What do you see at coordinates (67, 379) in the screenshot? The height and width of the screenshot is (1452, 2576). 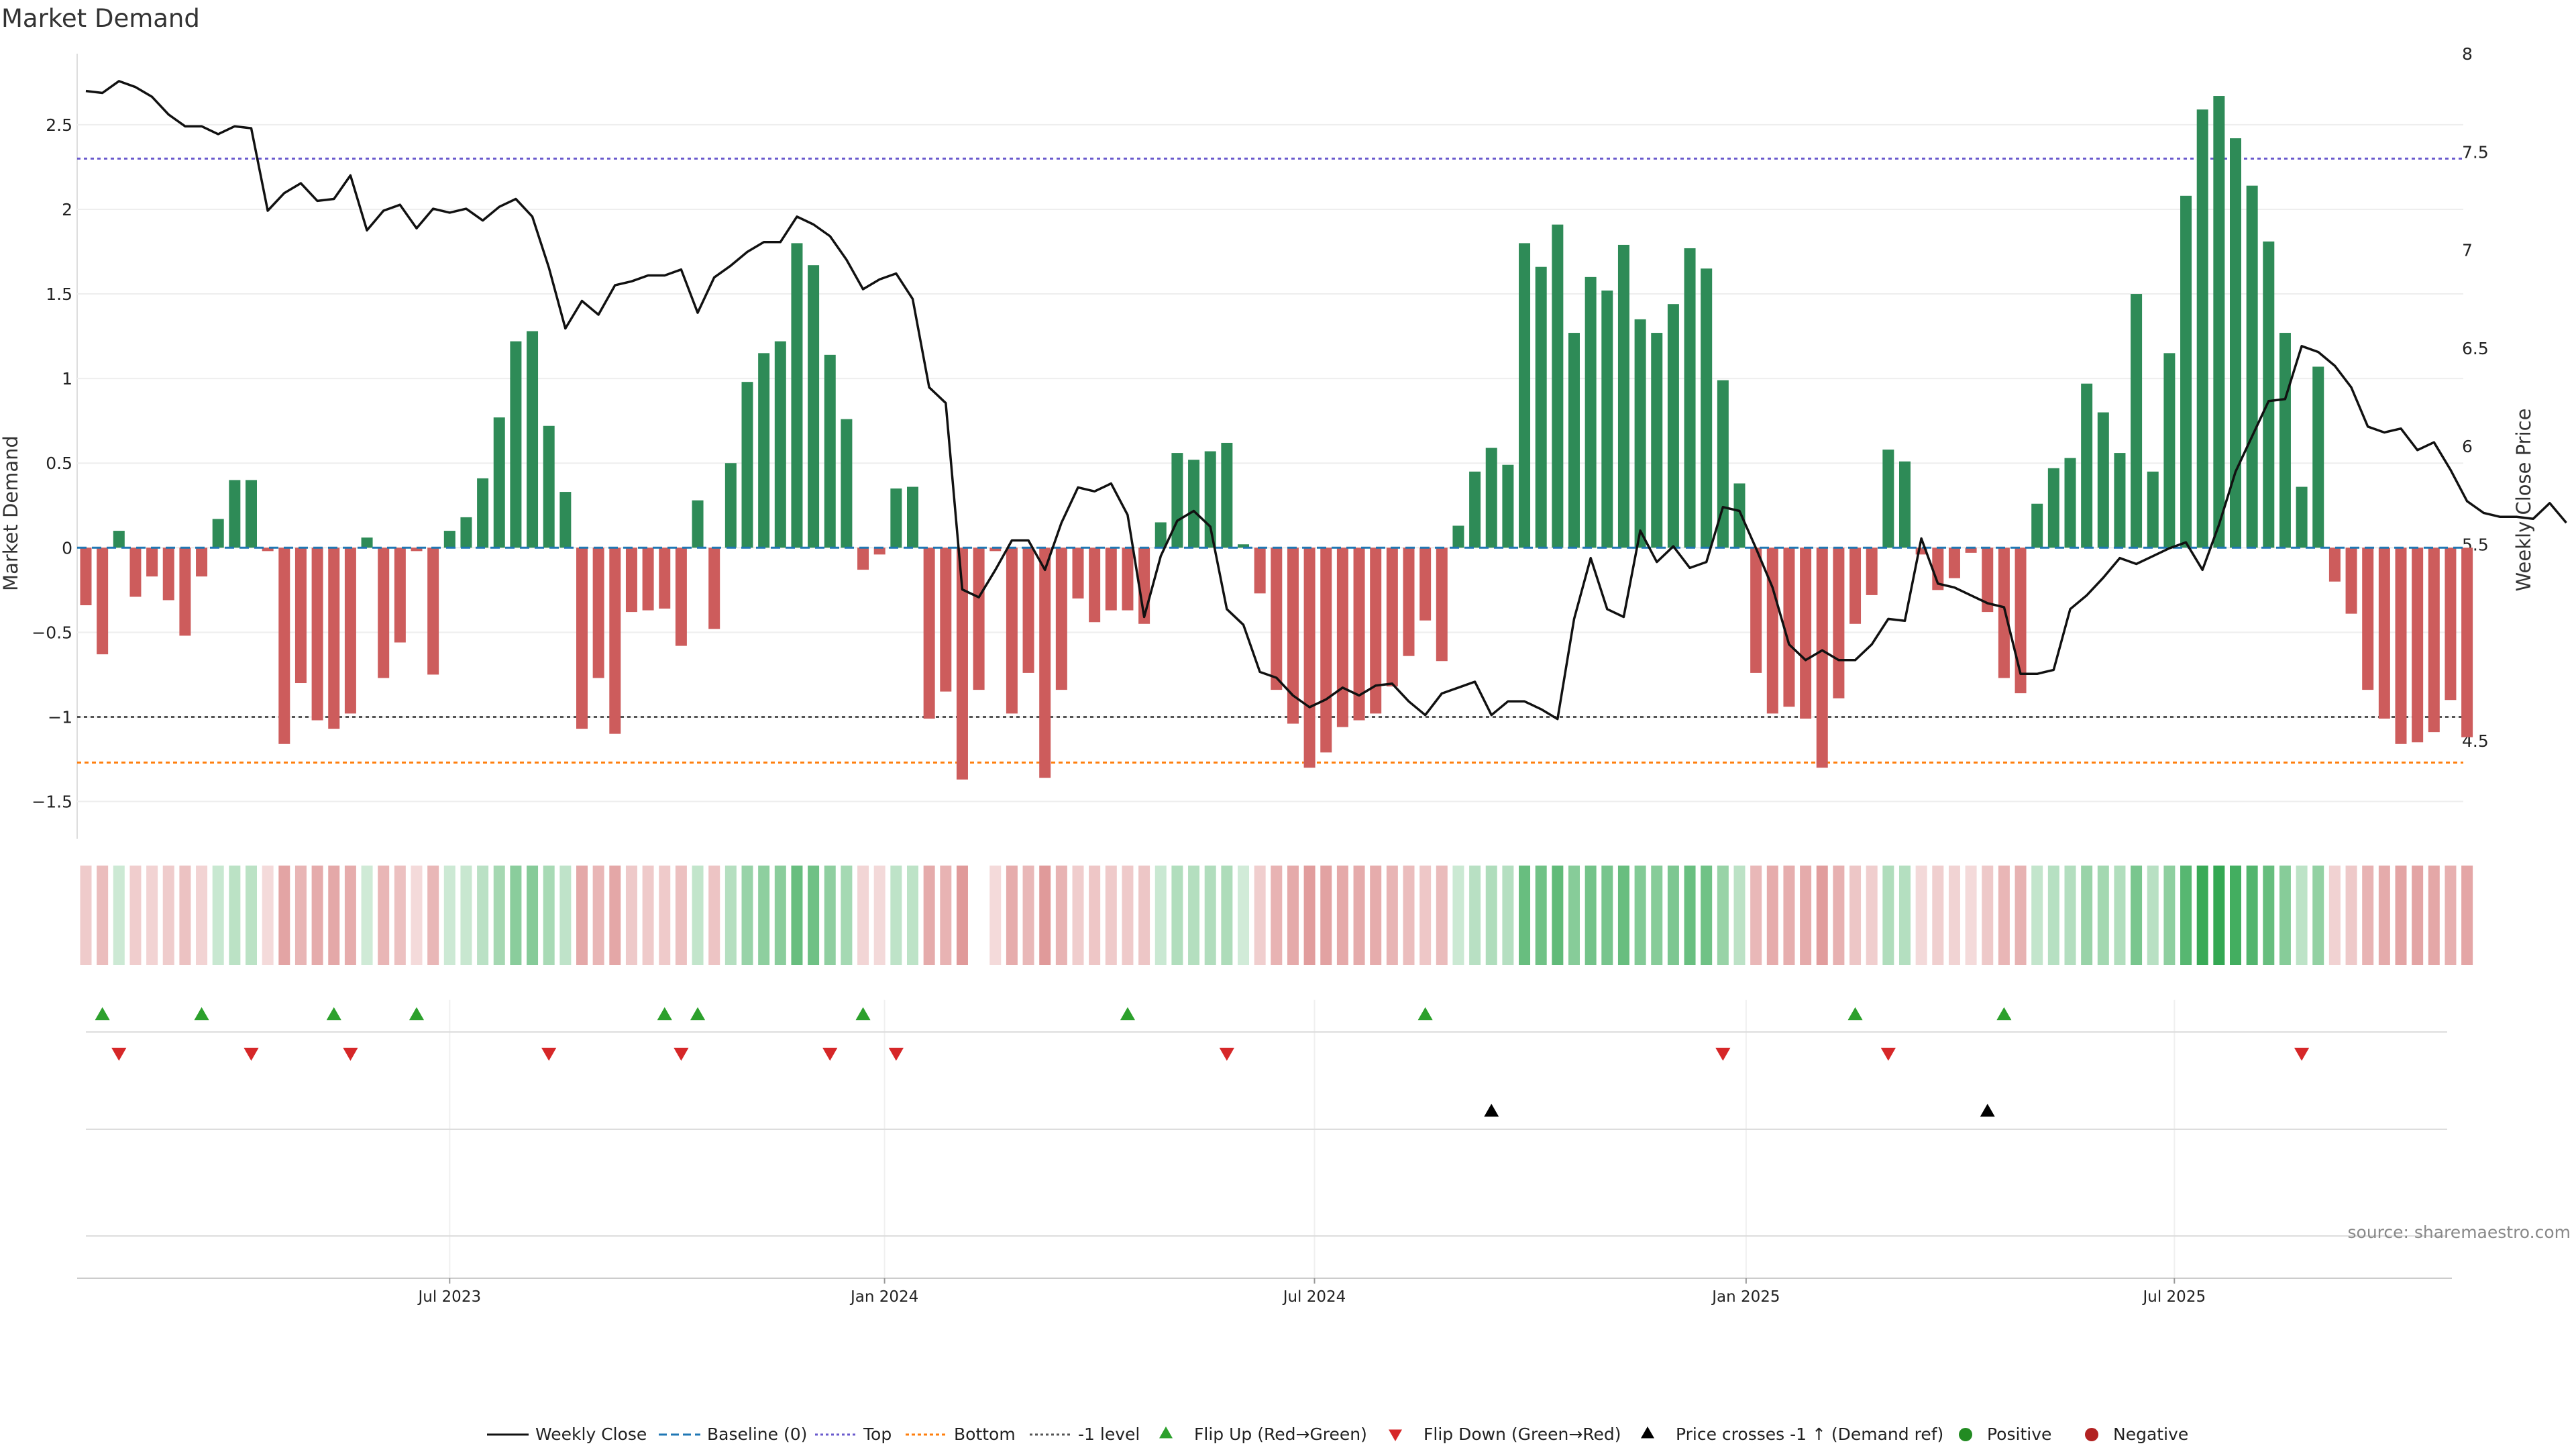 I see `y-tick-label: 1` at bounding box center [67, 379].